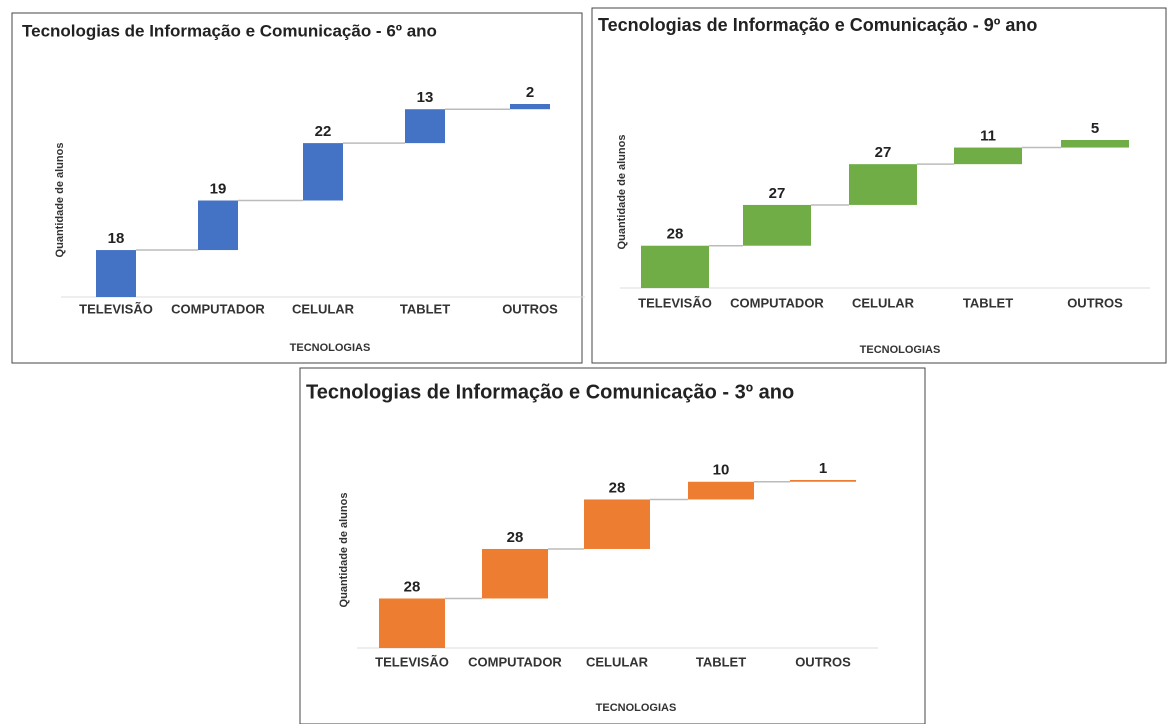 The image size is (1168, 724). I want to click on value-label: 22, so click(323, 131).